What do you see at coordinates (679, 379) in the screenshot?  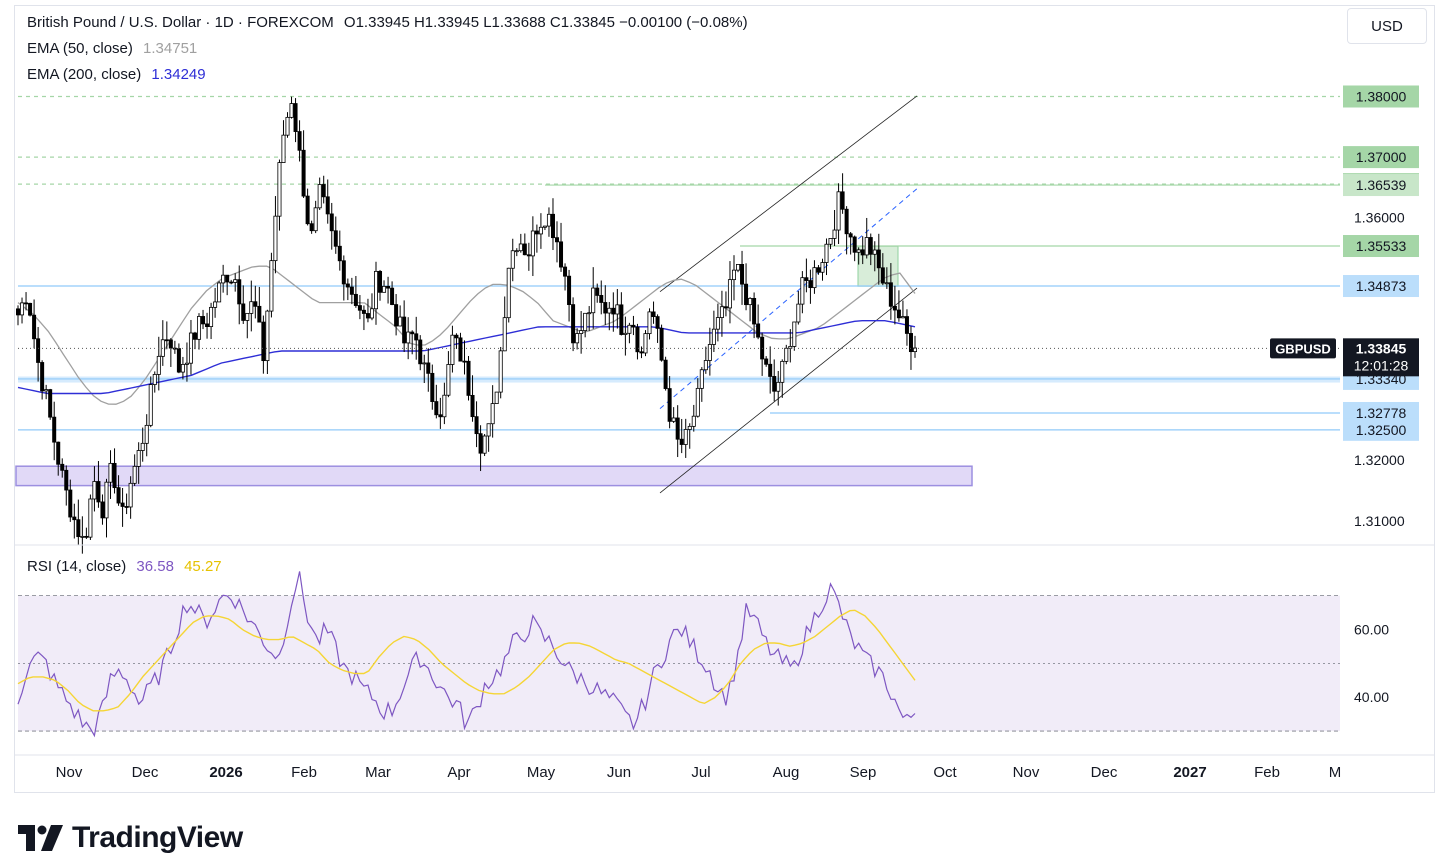 I see `blue-support-band` at bounding box center [679, 379].